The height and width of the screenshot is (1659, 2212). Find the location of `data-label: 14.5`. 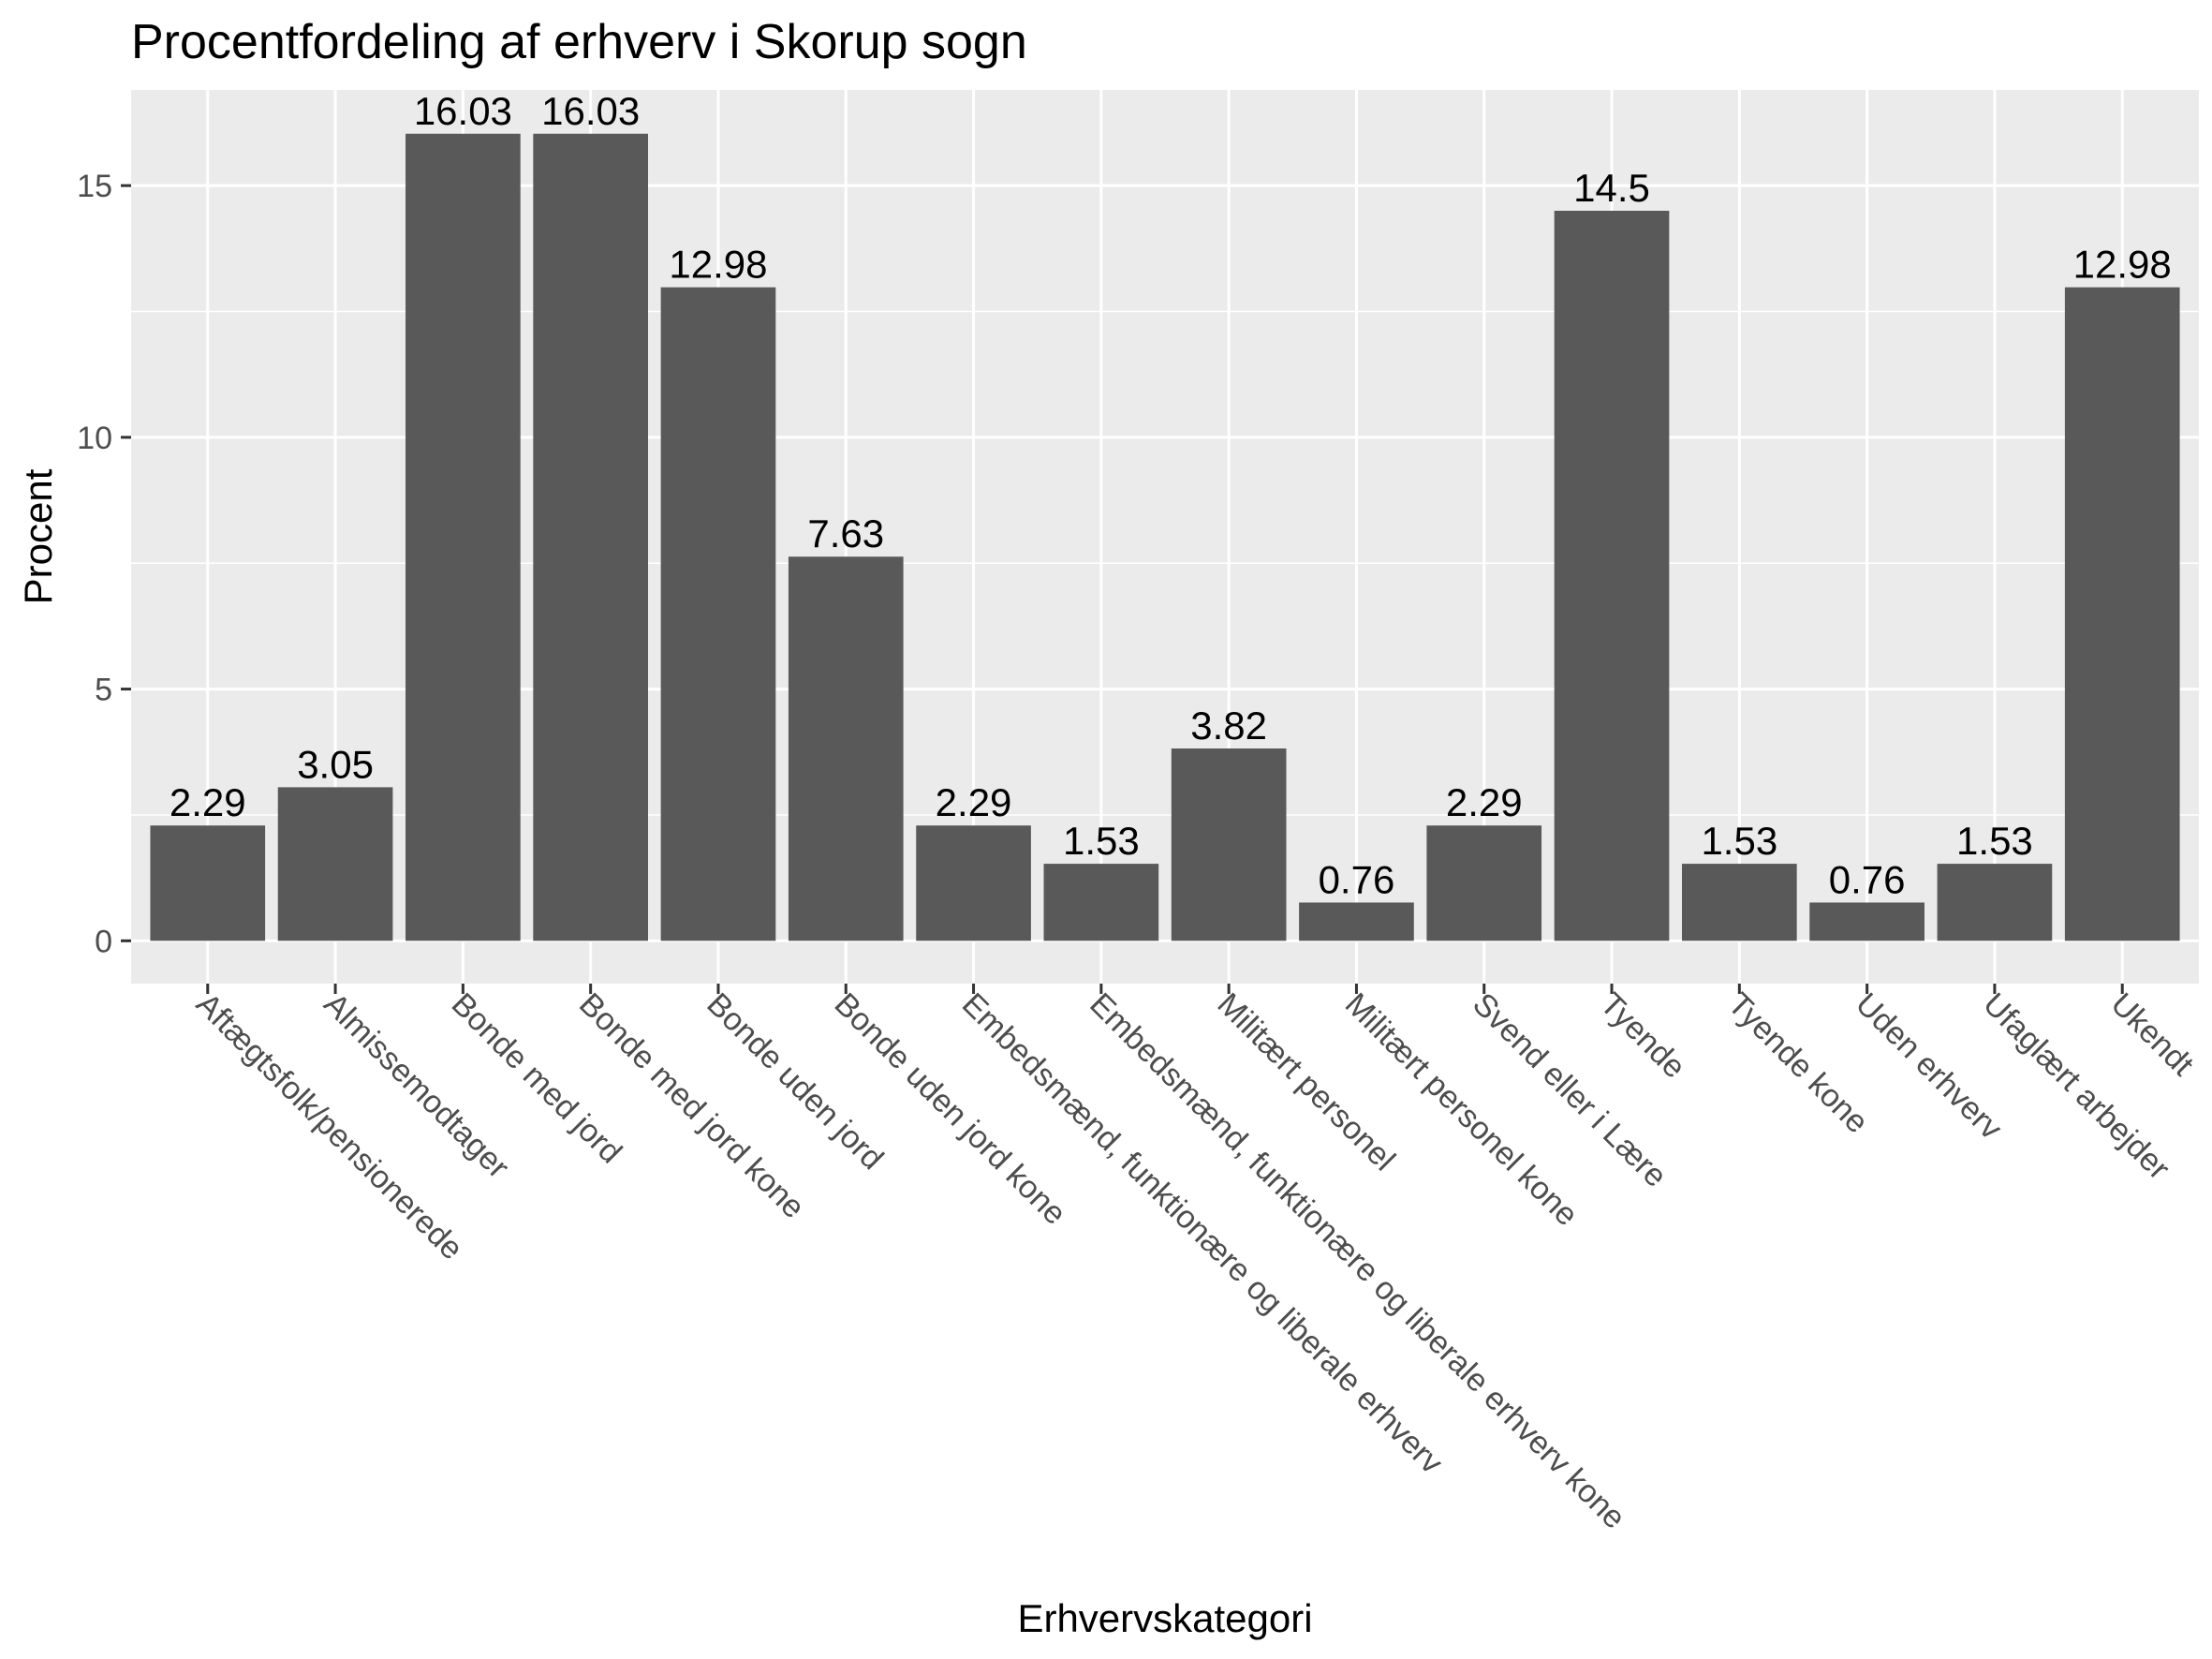

data-label: 14.5 is located at coordinates (1611, 188).